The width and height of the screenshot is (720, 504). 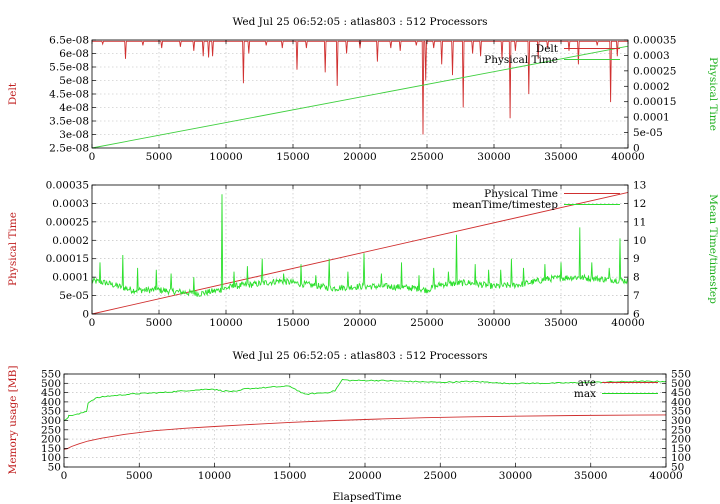 I want to click on panel-2-right-axis-label: Mean Time/timestep, so click(x=713, y=249).